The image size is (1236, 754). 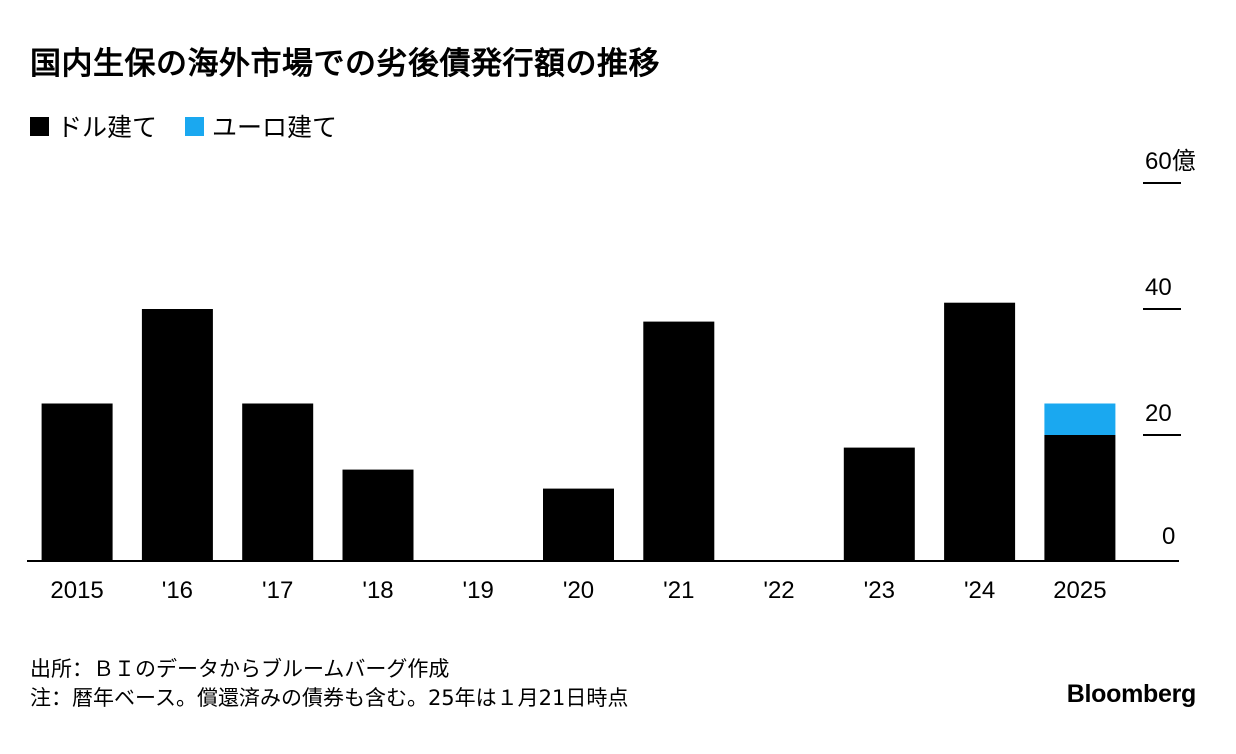 What do you see at coordinates (1168, 536) in the screenshot?
I see `y-tick-label-0: 0` at bounding box center [1168, 536].